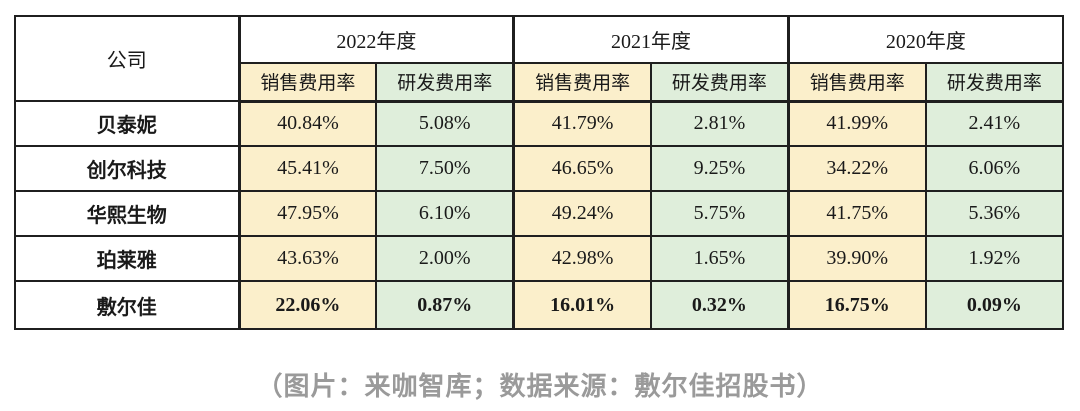  I want to click on value-cell: 39.90%, so click(856, 258).